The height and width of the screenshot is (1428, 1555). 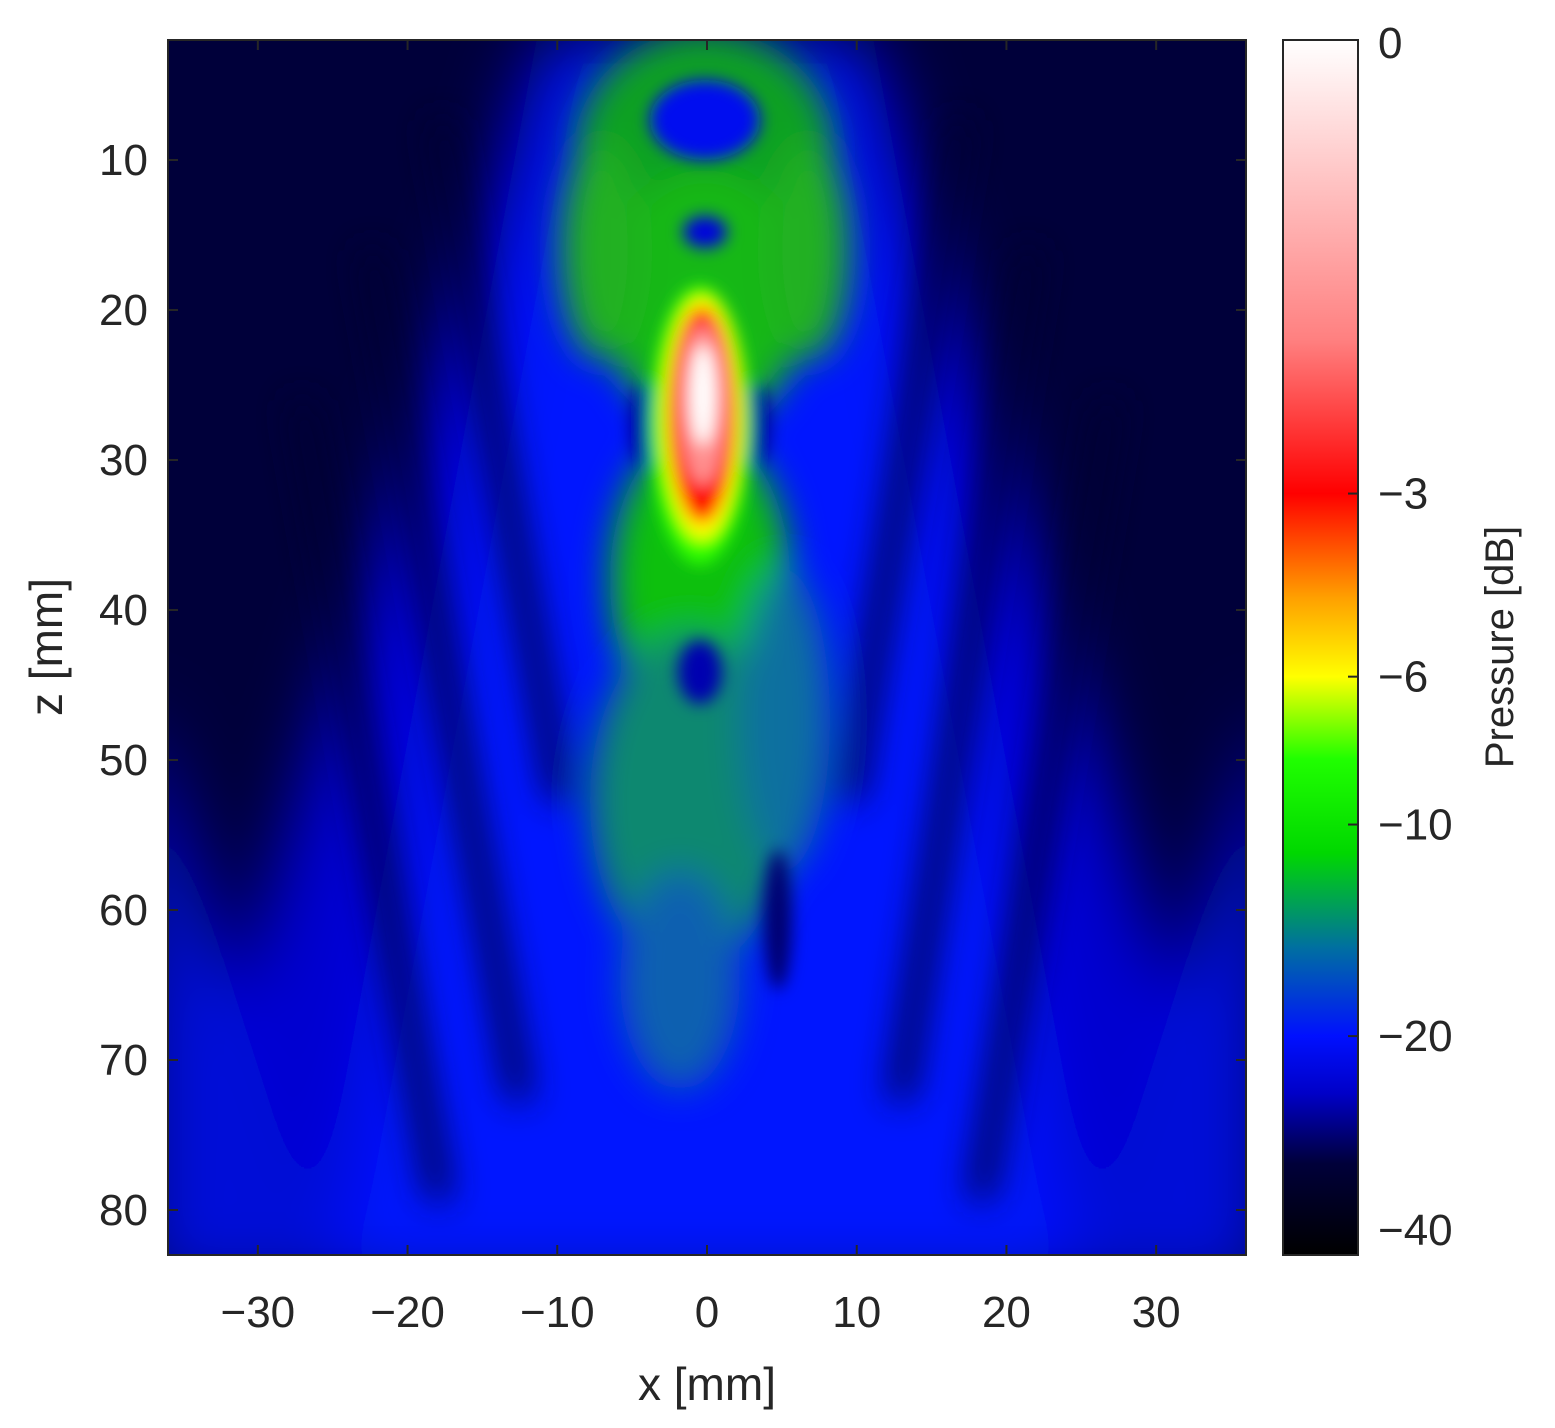 What do you see at coordinates (707, 1384) in the screenshot?
I see `x-axis-label: x [mm]` at bounding box center [707, 1384].